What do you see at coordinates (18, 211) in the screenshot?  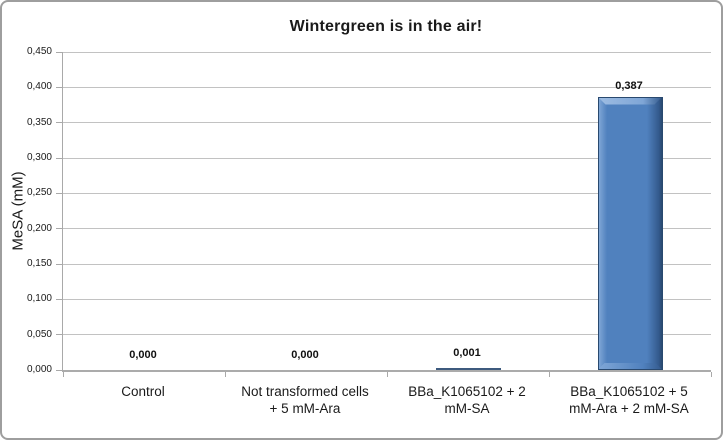 I see `y-axis-title: MeSA (mM)` at bounding box center [18, 211].